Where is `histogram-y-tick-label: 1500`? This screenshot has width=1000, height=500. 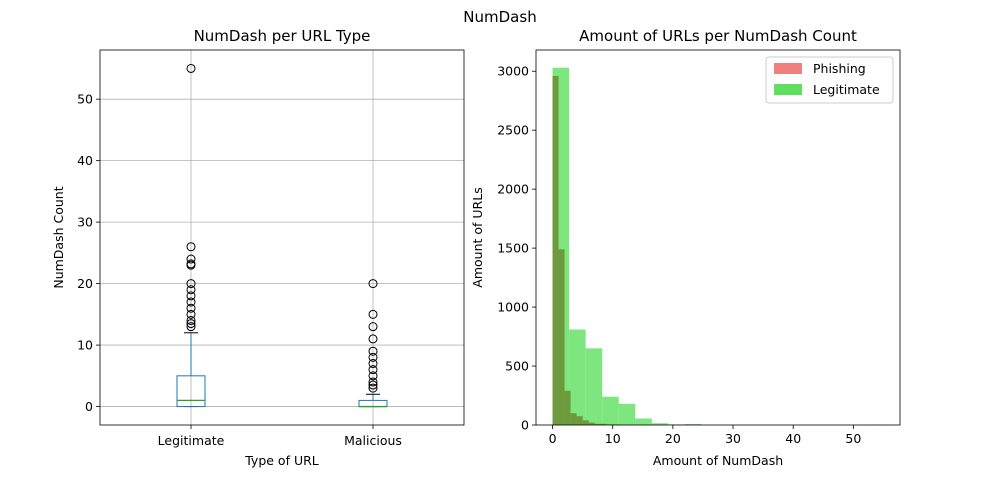
histogram-y-tick-label: 1500 is located at coordinates (513, 248).